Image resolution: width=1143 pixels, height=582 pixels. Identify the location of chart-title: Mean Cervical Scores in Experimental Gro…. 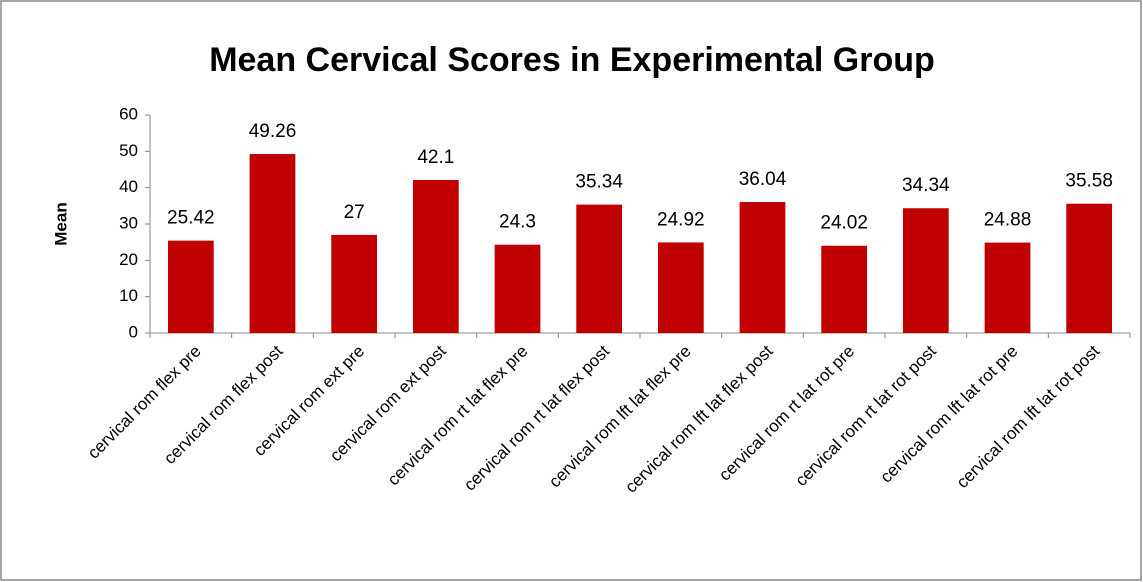
(572, 60).